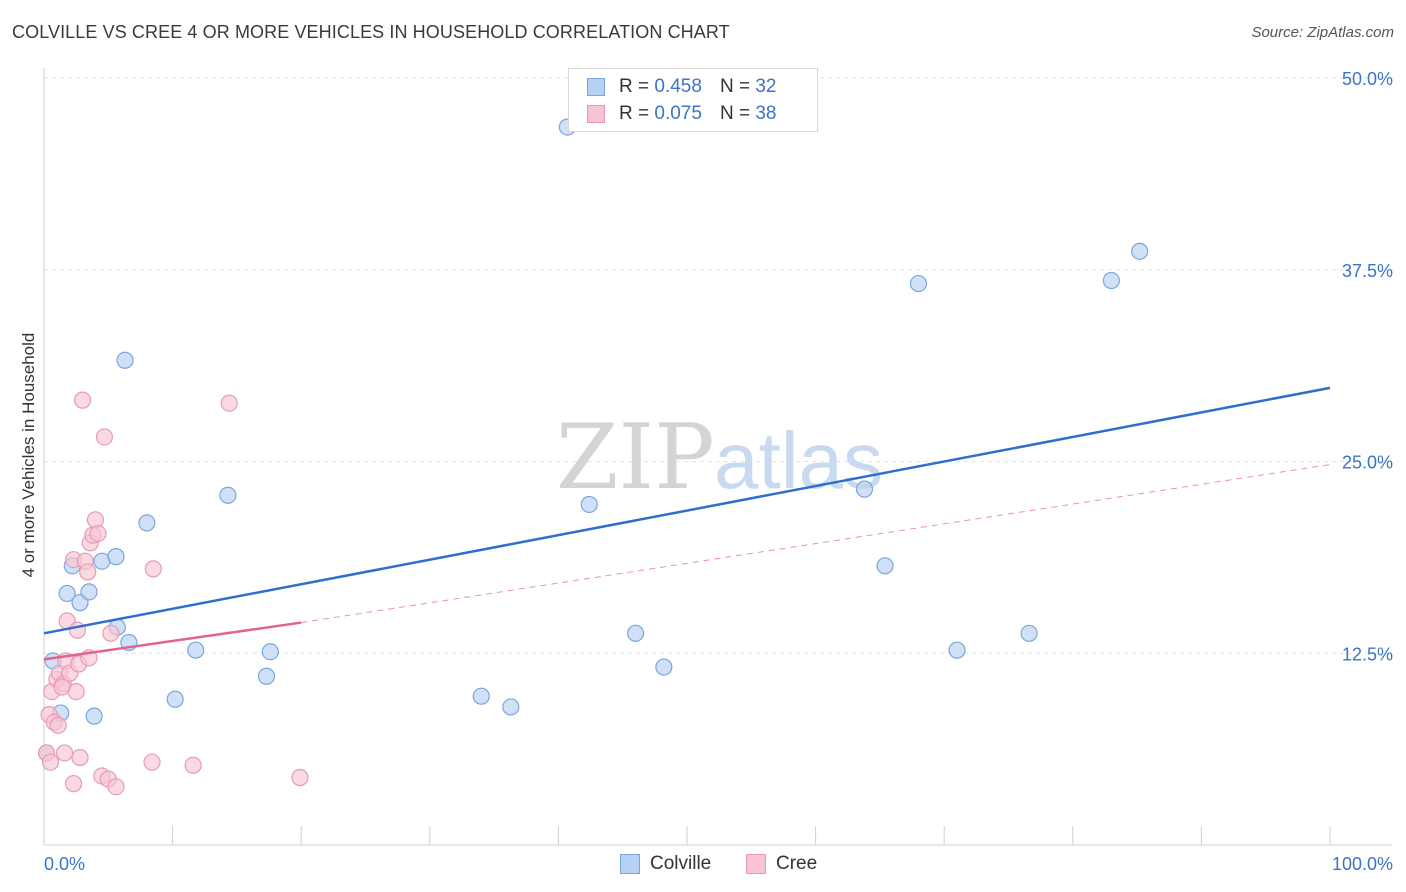 The image size is (1406, 892). Describe the element at coordinates (766, 113) in the screenshot. I see `n-value: 38` at that location.